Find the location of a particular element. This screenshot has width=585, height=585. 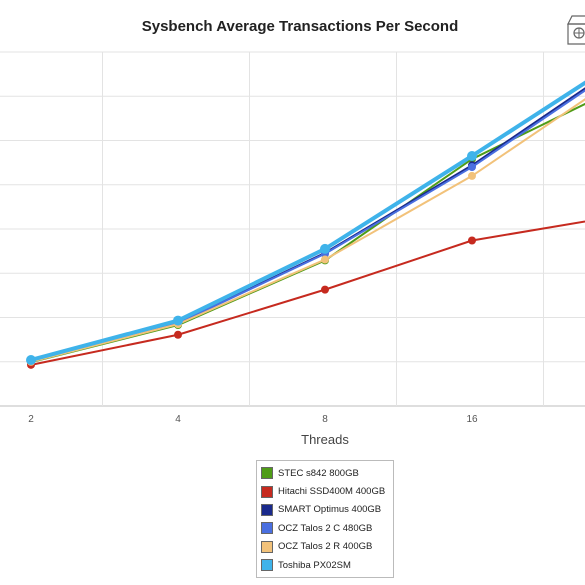

publisher-logo-icon is located at coordinates (576, 30).